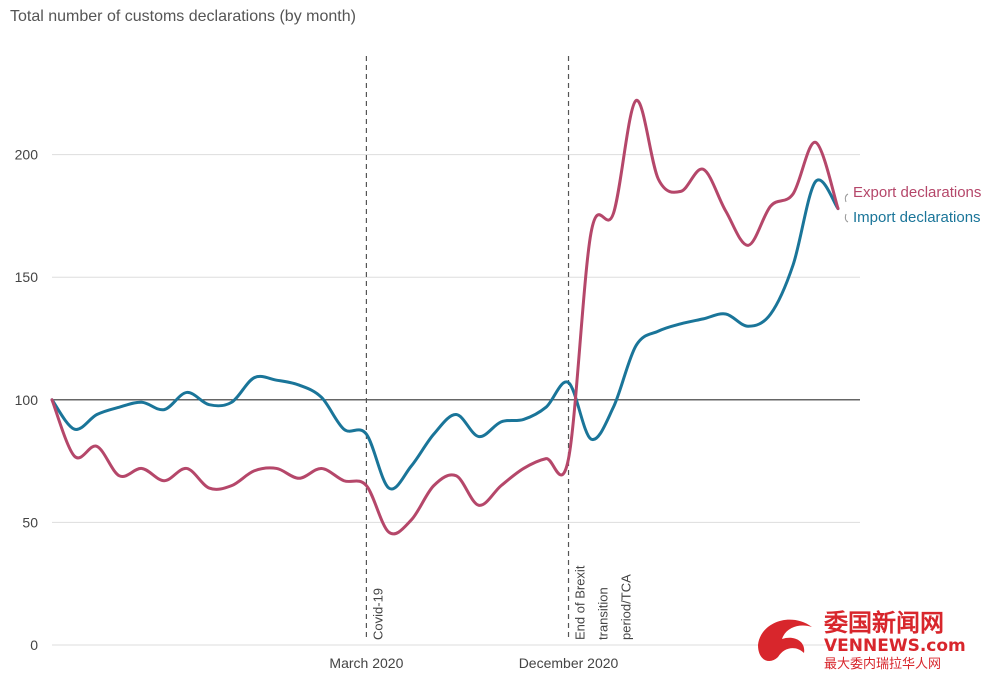 The height and width of the screenshot is (678, 992). I want to click on legend-label-export-declarations: Export declarations, so click(917, 192).